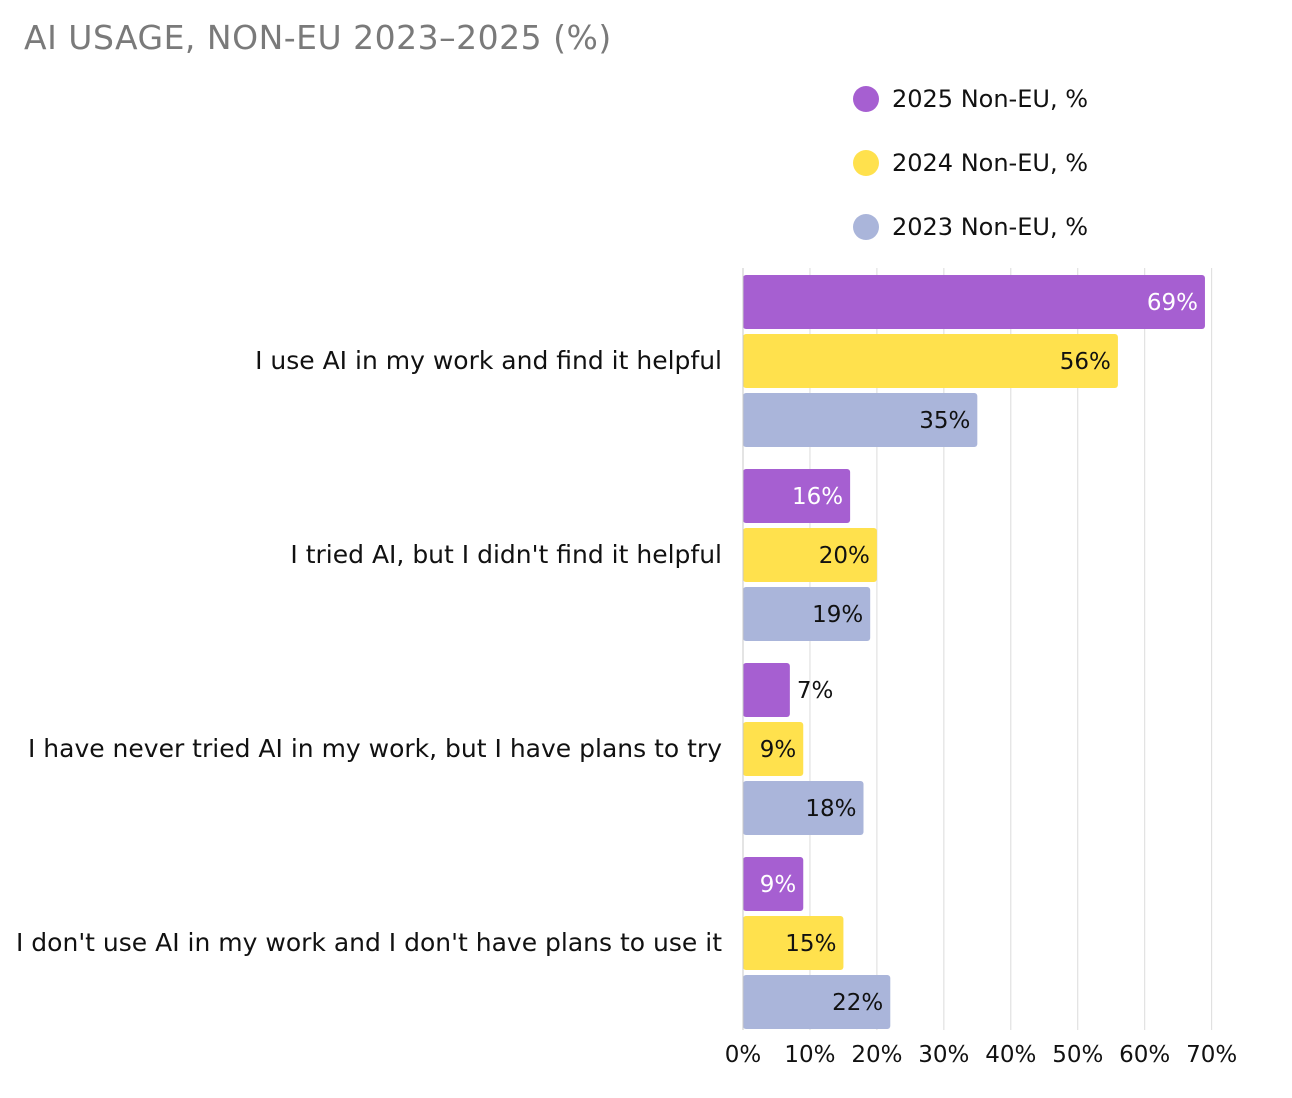 This screenshot has width=1292, height=1098. I want to click on legend-label: 2025 Non-EU, %, so click(990, 99).